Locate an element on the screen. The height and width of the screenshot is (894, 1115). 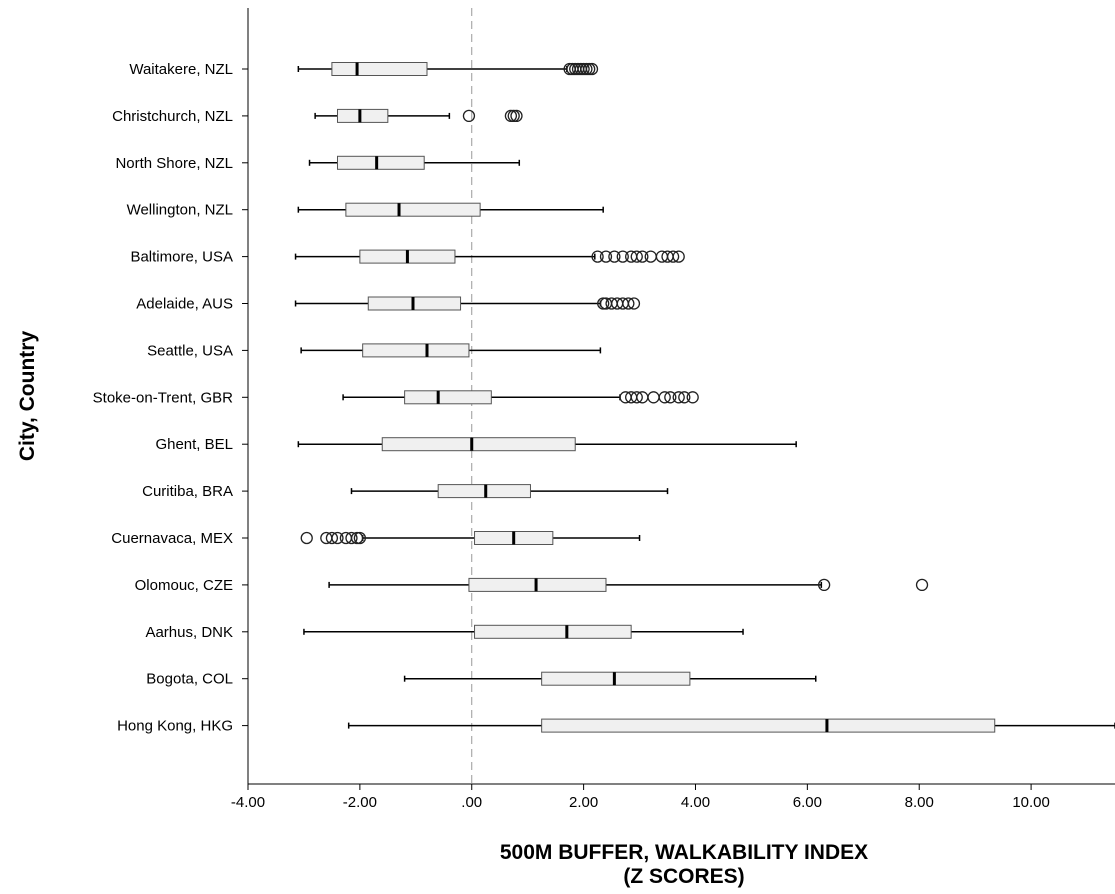
category-label: Wellington, NZL is located at coordinates (180, 210).